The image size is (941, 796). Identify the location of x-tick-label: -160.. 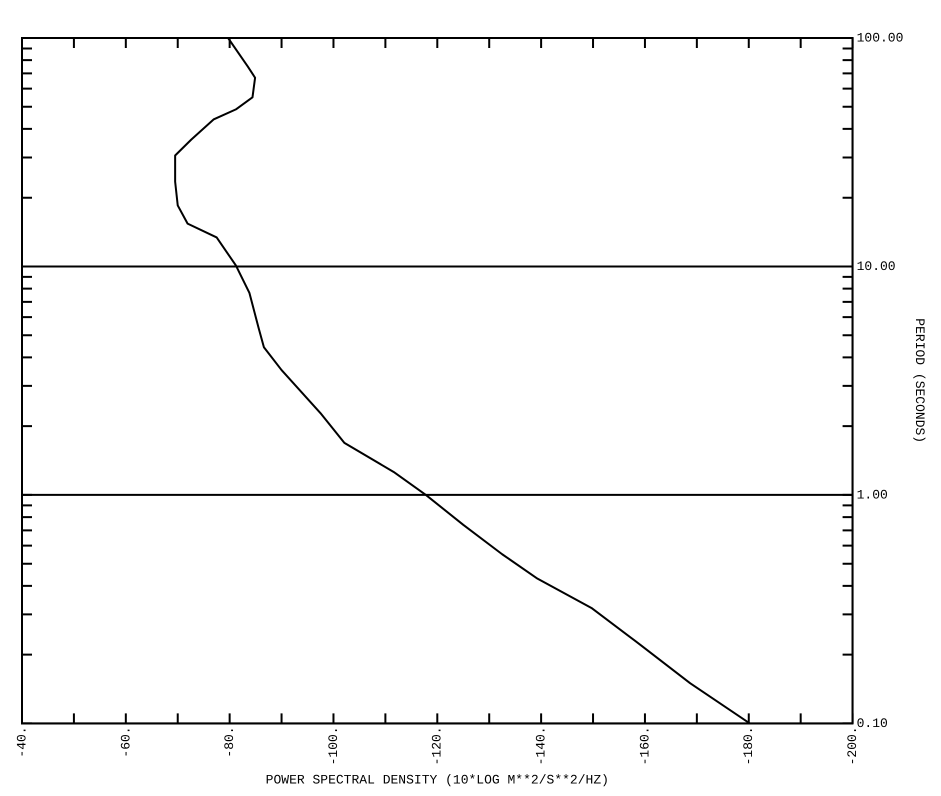
(644, 746).